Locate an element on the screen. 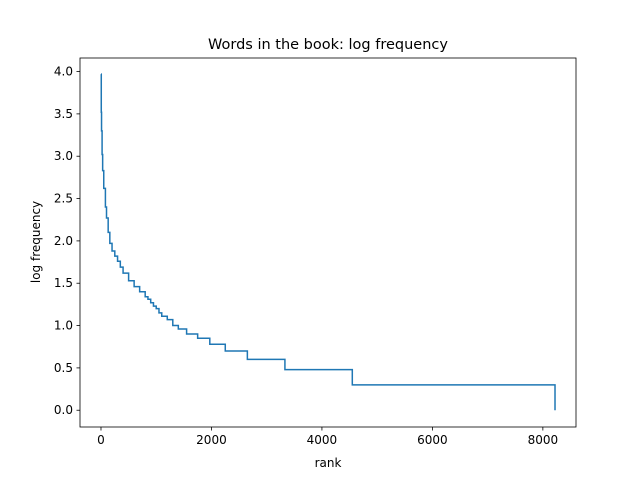 This screenshot has width=640, height=480. y-tick-label: 0.0 is located at coordinates (63, 410).